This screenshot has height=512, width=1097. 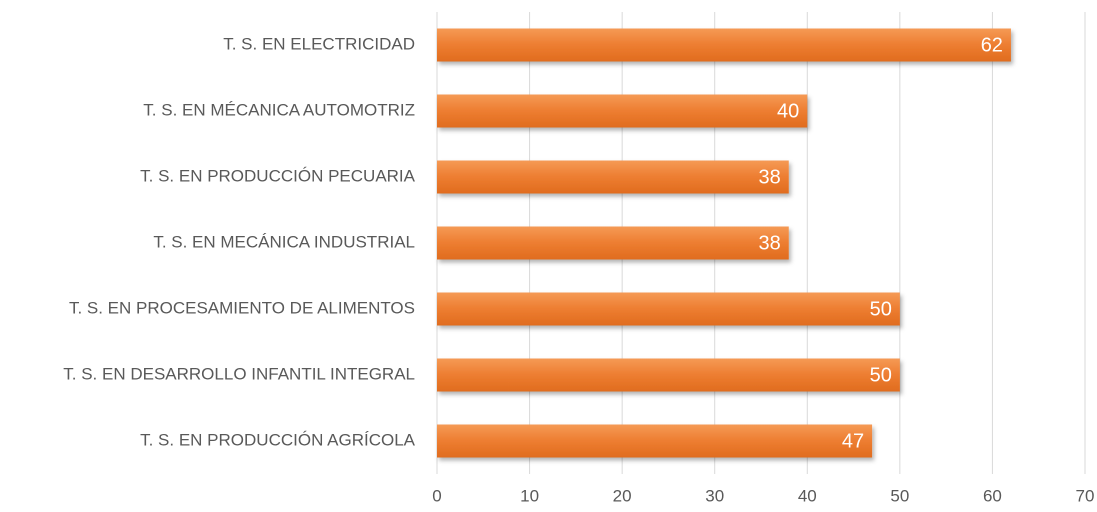 I want to click on y-tick-label: T. S. EN PRODUCCIÓN PECUARIA, so click(x=278, y=175).